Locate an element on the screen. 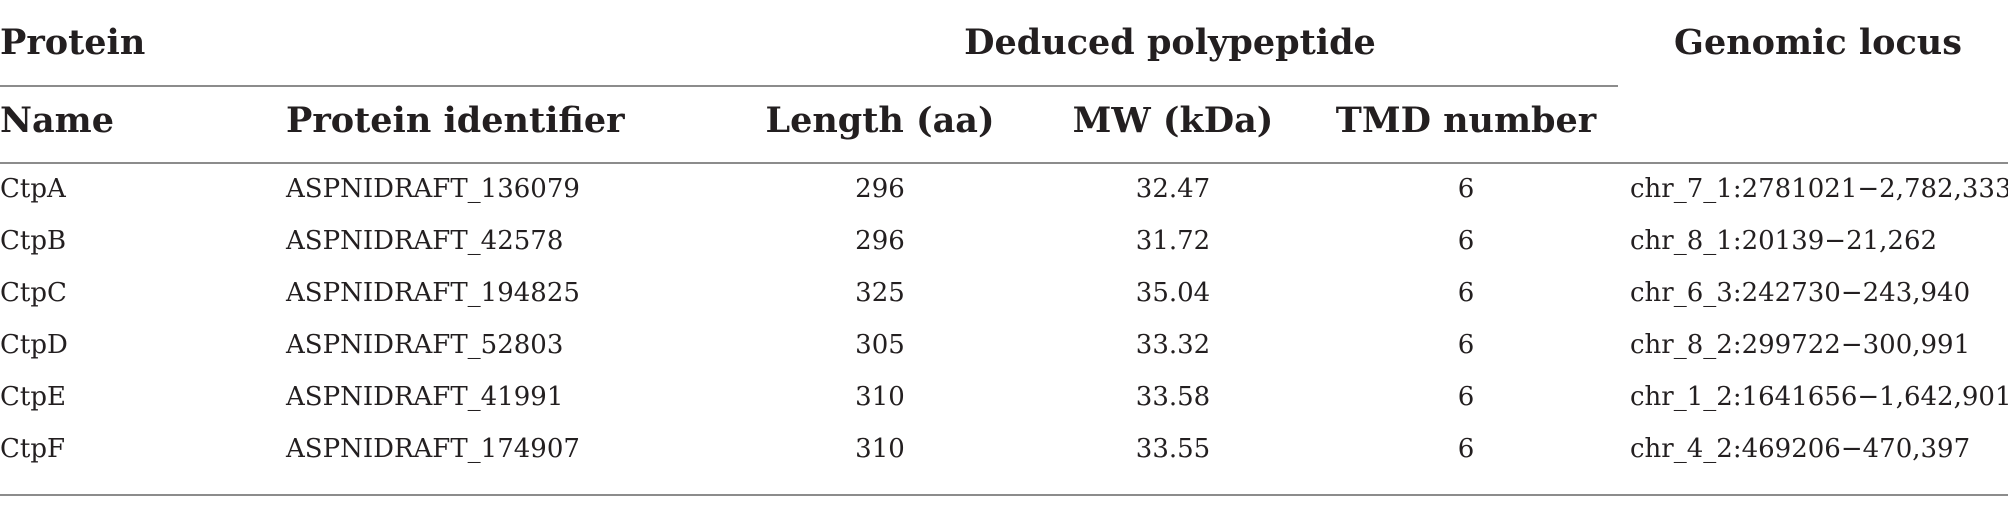  group-header-rule is located at coordinates (809, 86).